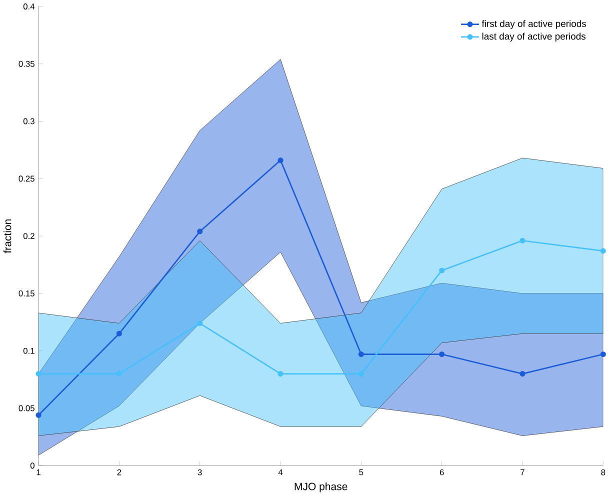 The height and width of the screenshot is (496, 609). Describe the element at coordinates (26, 63) in the screenshot. I see `y-tick-label: 0.35` at that location.